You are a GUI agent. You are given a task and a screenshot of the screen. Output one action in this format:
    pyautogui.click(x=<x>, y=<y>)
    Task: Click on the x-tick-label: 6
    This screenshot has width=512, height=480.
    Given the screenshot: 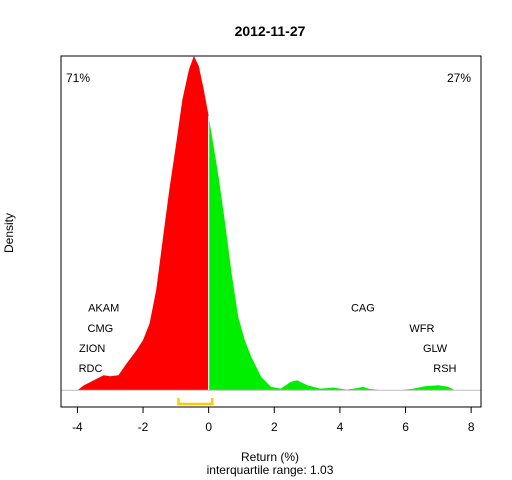 What is the action you would take?
    pyautogui.click(x=405, y=427)
    